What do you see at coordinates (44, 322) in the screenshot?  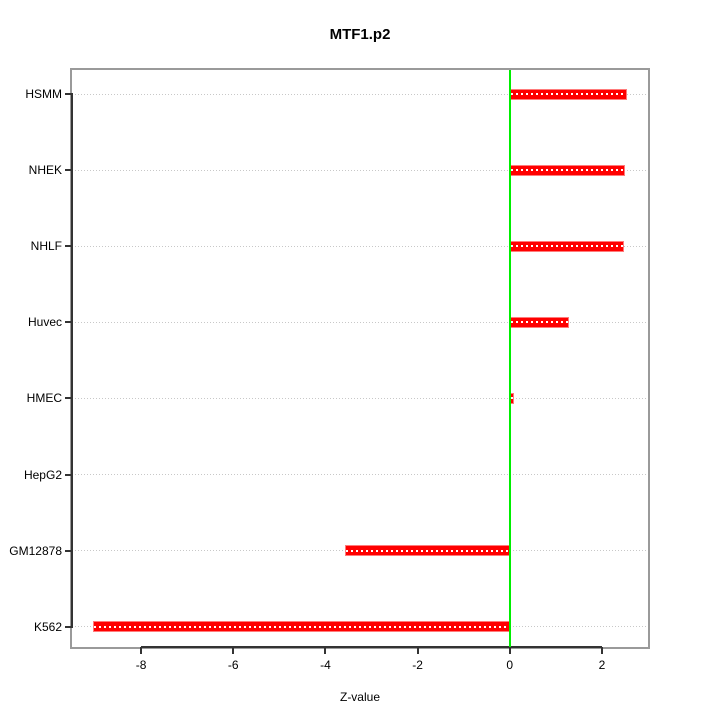 I see `y-axis-label: Huvec` at bounding box center [44, 322].